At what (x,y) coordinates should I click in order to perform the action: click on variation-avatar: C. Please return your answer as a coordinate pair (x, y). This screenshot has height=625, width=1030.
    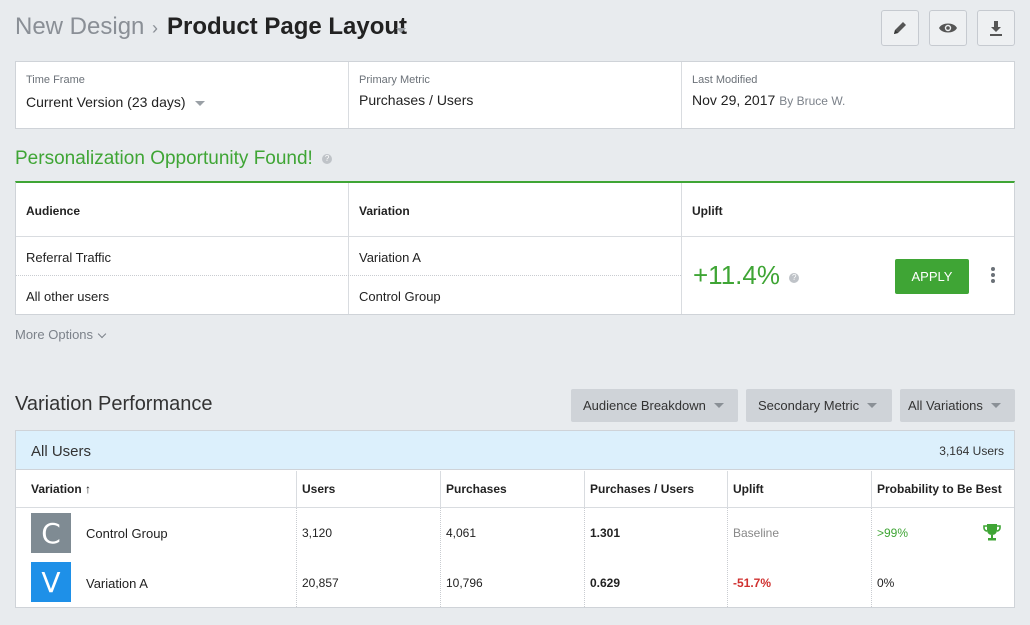
    Looking at the image, I should click on (51, 533).